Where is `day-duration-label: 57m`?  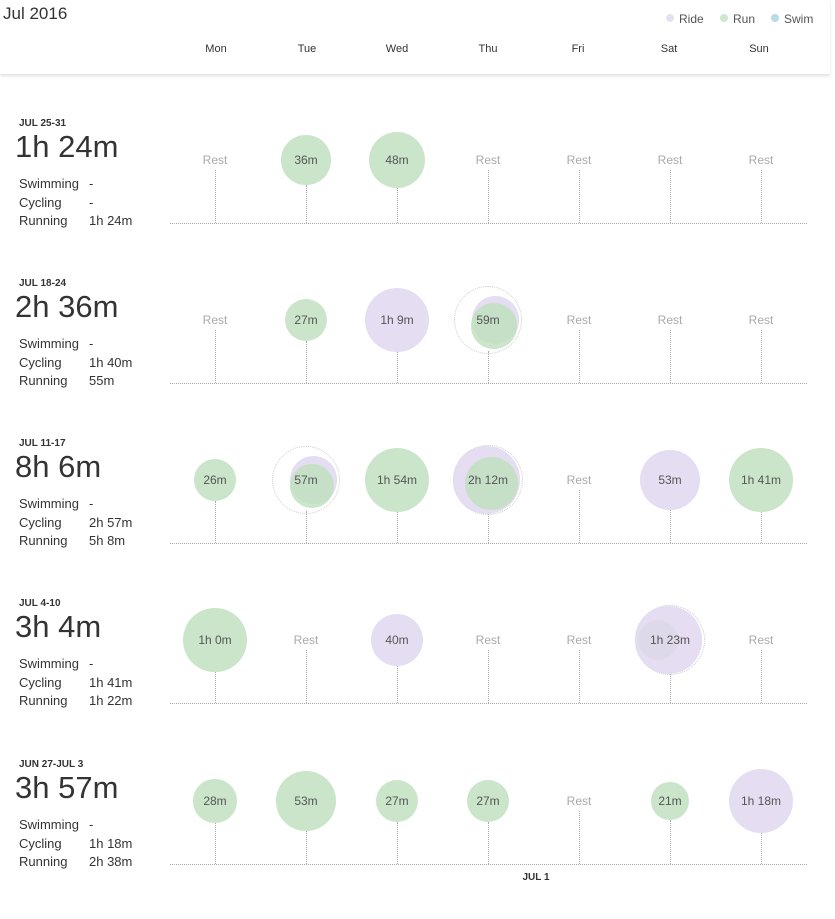 day-duration-label: 57m is located at coordinates (306, 480).